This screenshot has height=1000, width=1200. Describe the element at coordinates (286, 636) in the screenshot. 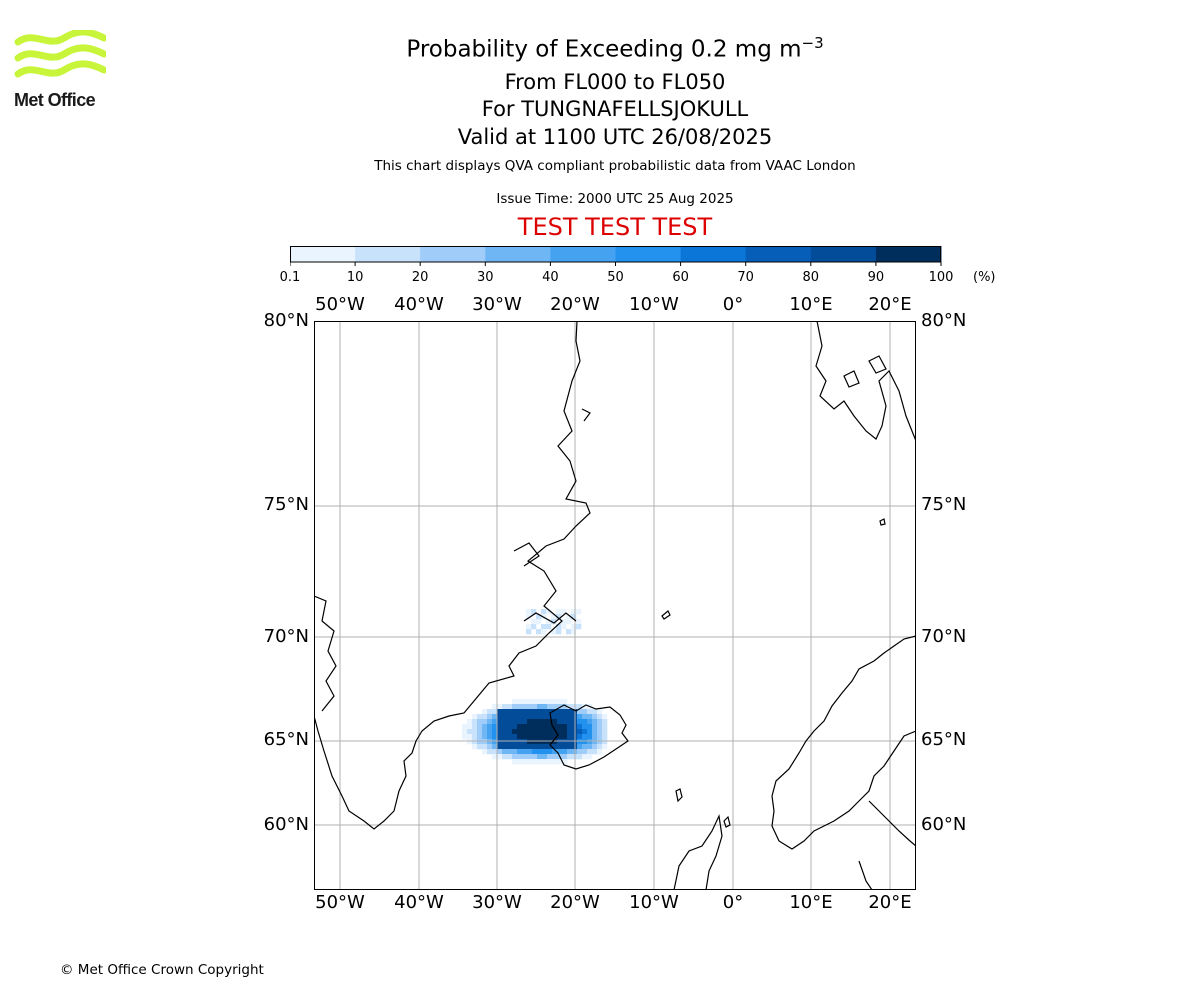

I see `latitude-label: 70°N` at that location.